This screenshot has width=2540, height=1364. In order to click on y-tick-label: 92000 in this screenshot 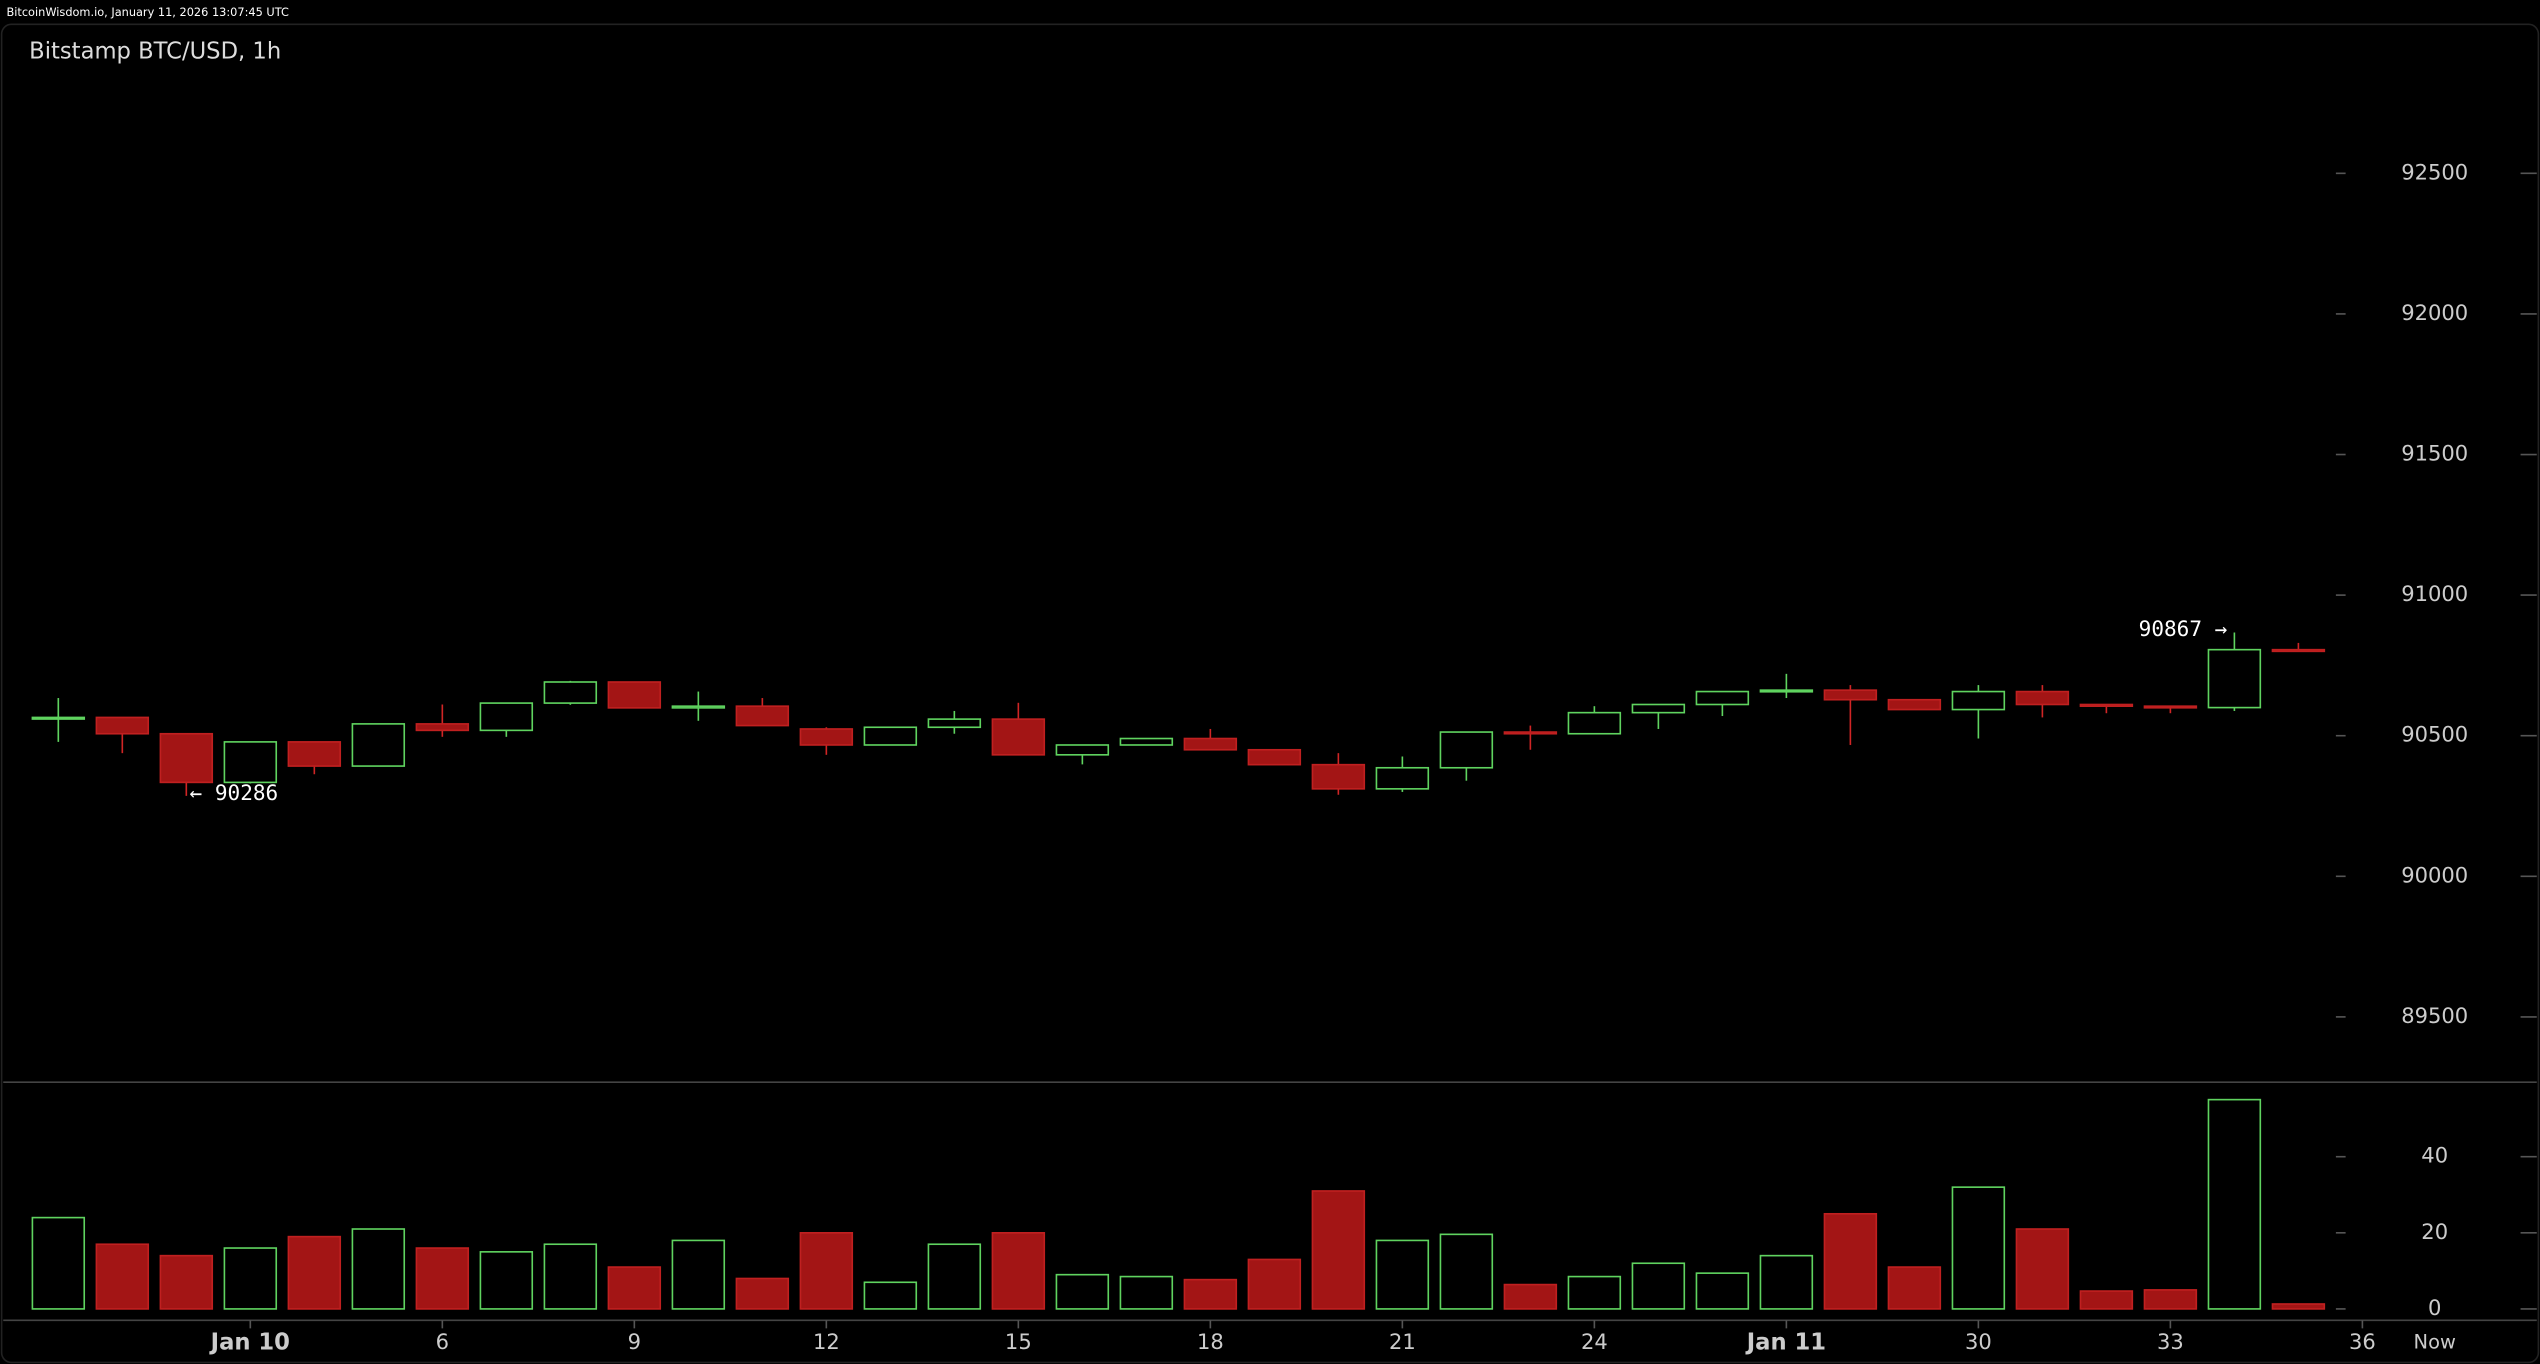, I will do `click(2434, 312)`.